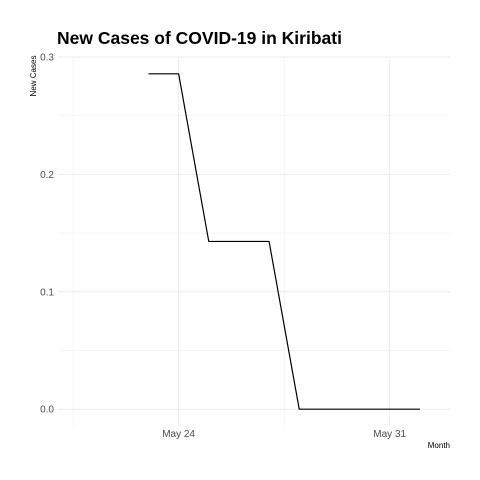  What do you see at coordinates (439, 445) in the screenshot?
I see `x-axis-title: Month` at bounding box center [439, 445].